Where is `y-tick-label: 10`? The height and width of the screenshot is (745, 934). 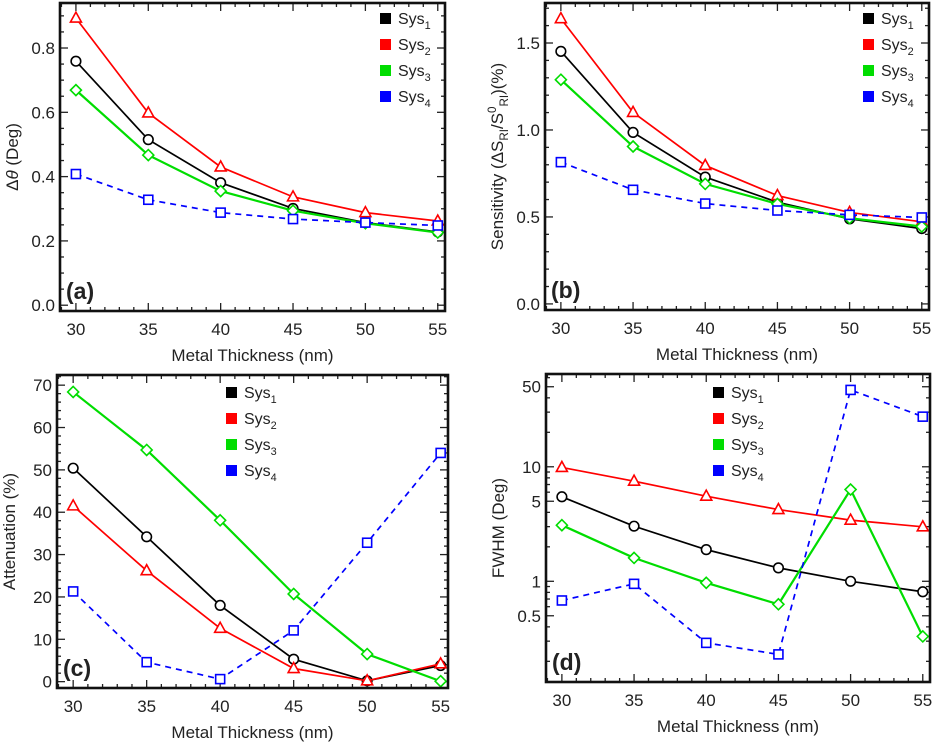
y-tick-label: 10 is located at coordinates (42, 639).